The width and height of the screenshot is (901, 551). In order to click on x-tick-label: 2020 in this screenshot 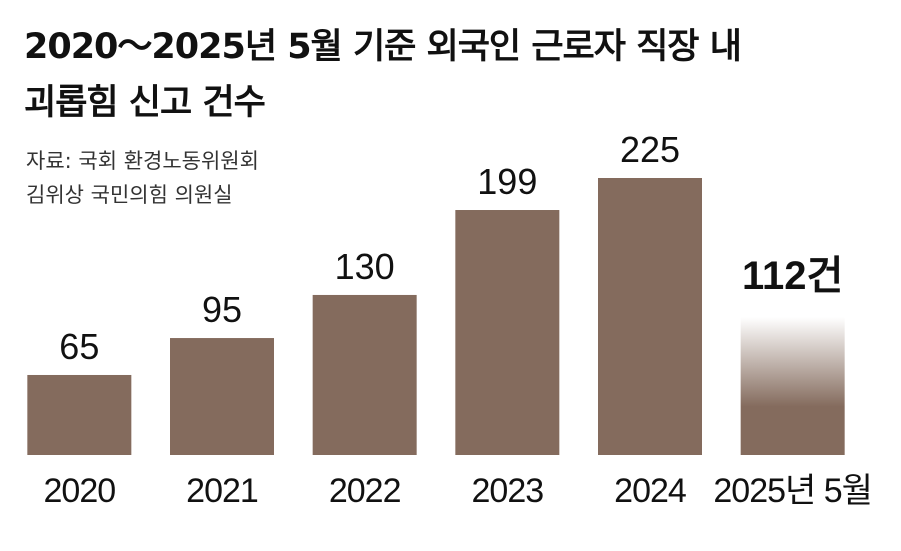, I will do `click(80, 491)`.